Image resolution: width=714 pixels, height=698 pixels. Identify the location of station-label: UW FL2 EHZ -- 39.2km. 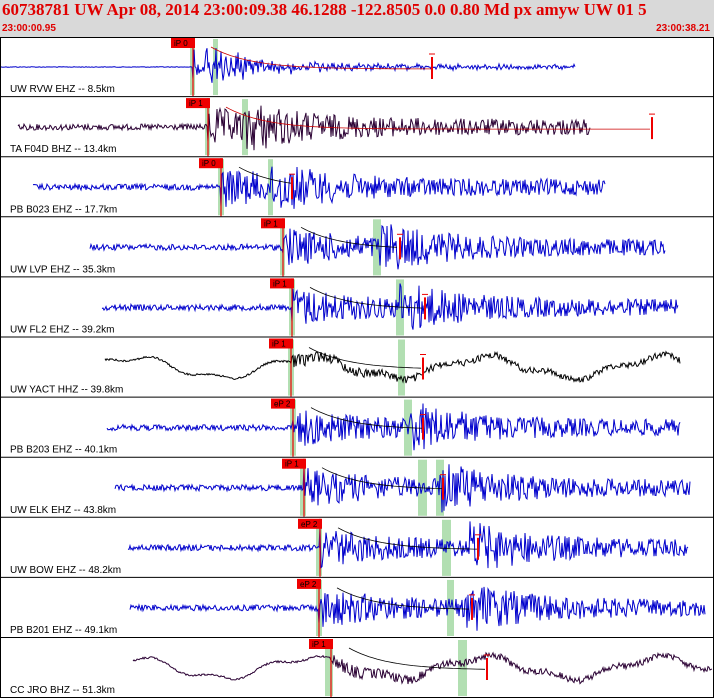
(62, 330).